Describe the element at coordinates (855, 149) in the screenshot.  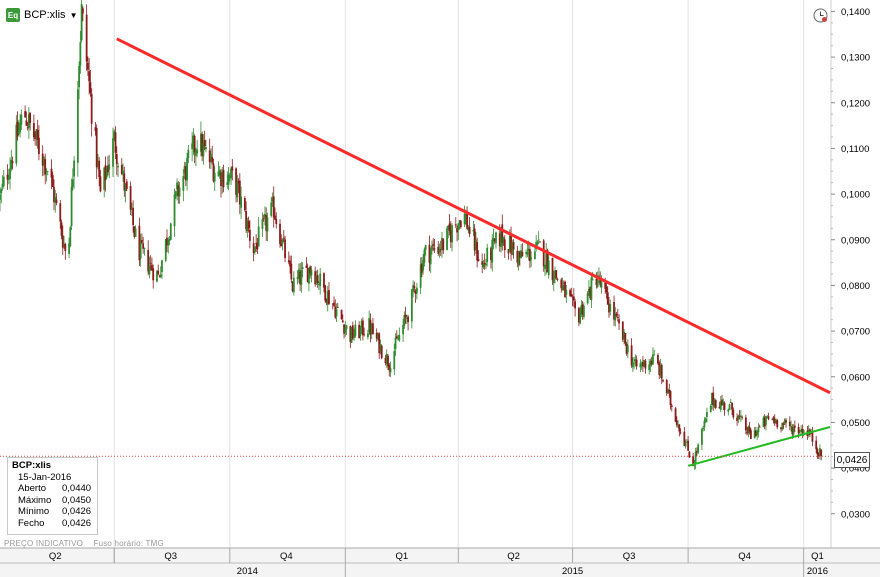
I see `y-tick-label: 0,1100` at that location.